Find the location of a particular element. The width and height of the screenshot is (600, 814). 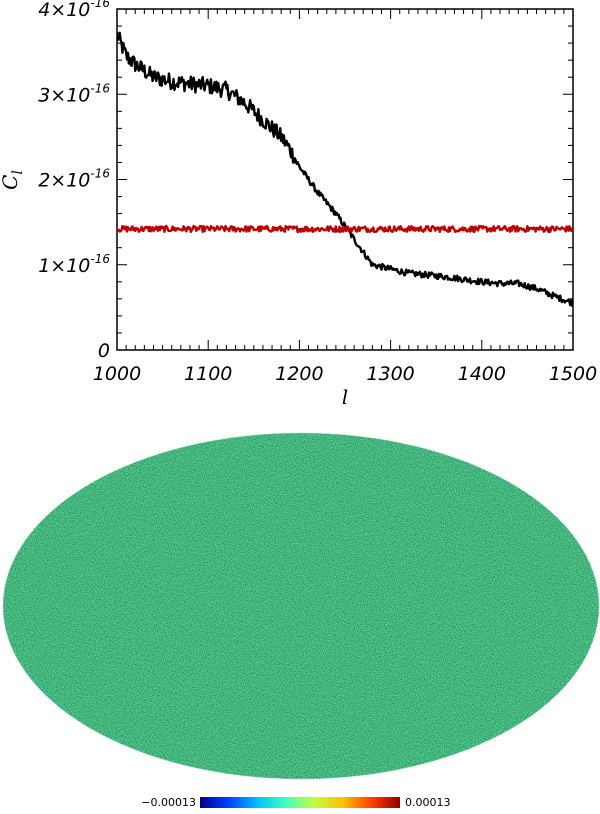

x-tick-label: 1000 is located at coordinates (117, 374).